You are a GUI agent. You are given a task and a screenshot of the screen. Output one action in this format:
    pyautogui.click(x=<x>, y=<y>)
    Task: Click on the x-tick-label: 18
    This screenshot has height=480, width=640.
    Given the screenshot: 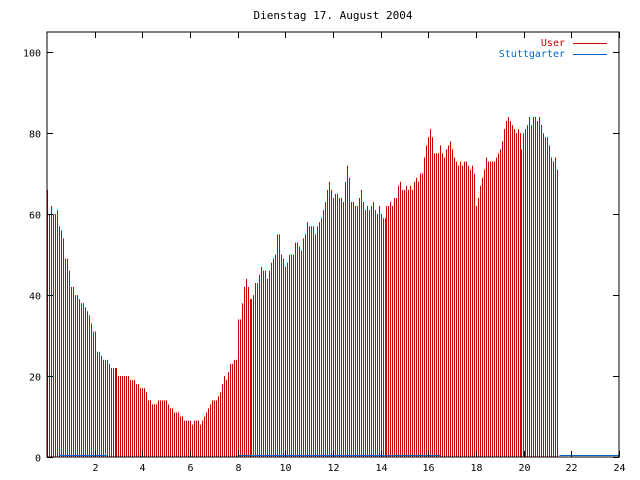 What is the action you would take?
    pyautogui.click(x=476, y=468)
    